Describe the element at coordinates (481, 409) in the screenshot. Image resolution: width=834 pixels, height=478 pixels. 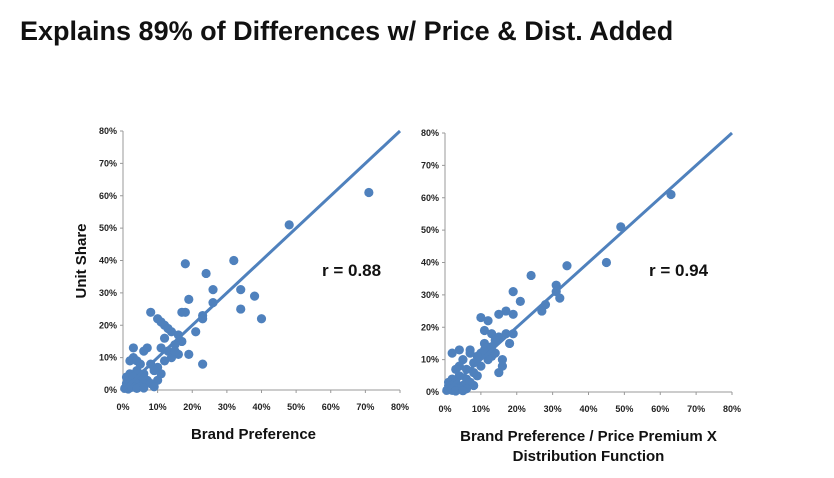
I see `chart2-x-tick-label: 10%` at that location.